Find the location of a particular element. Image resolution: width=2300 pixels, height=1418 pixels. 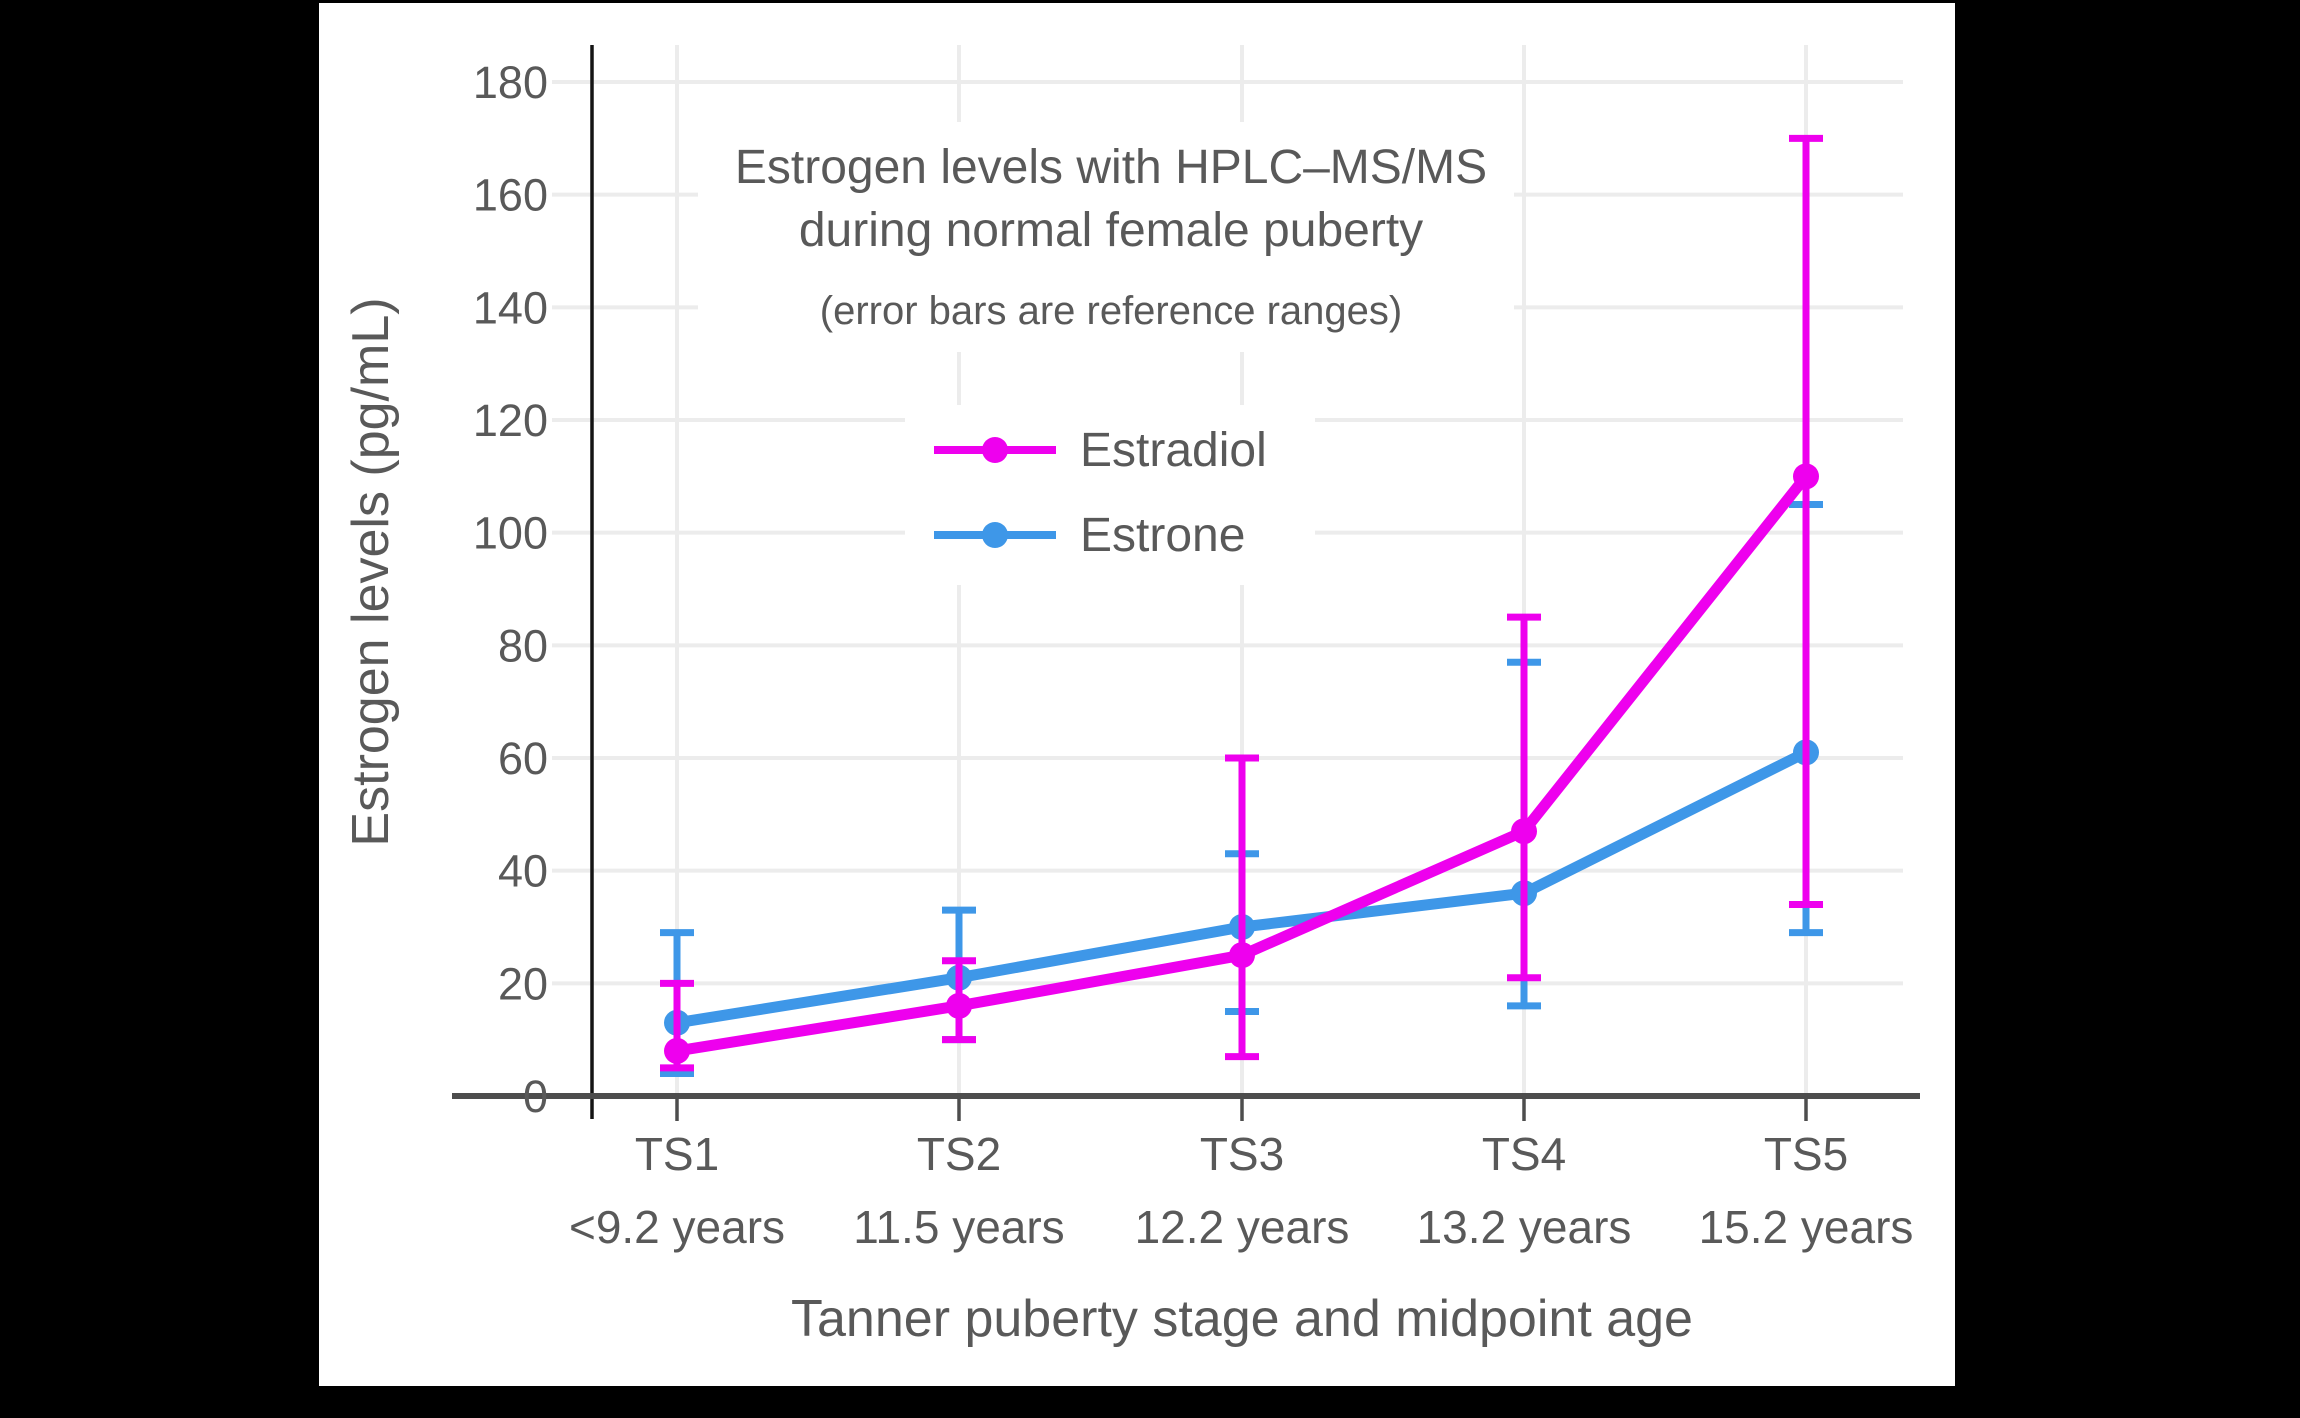

data-point-estradiol-TS5 is located at coordinates (1806, 476).